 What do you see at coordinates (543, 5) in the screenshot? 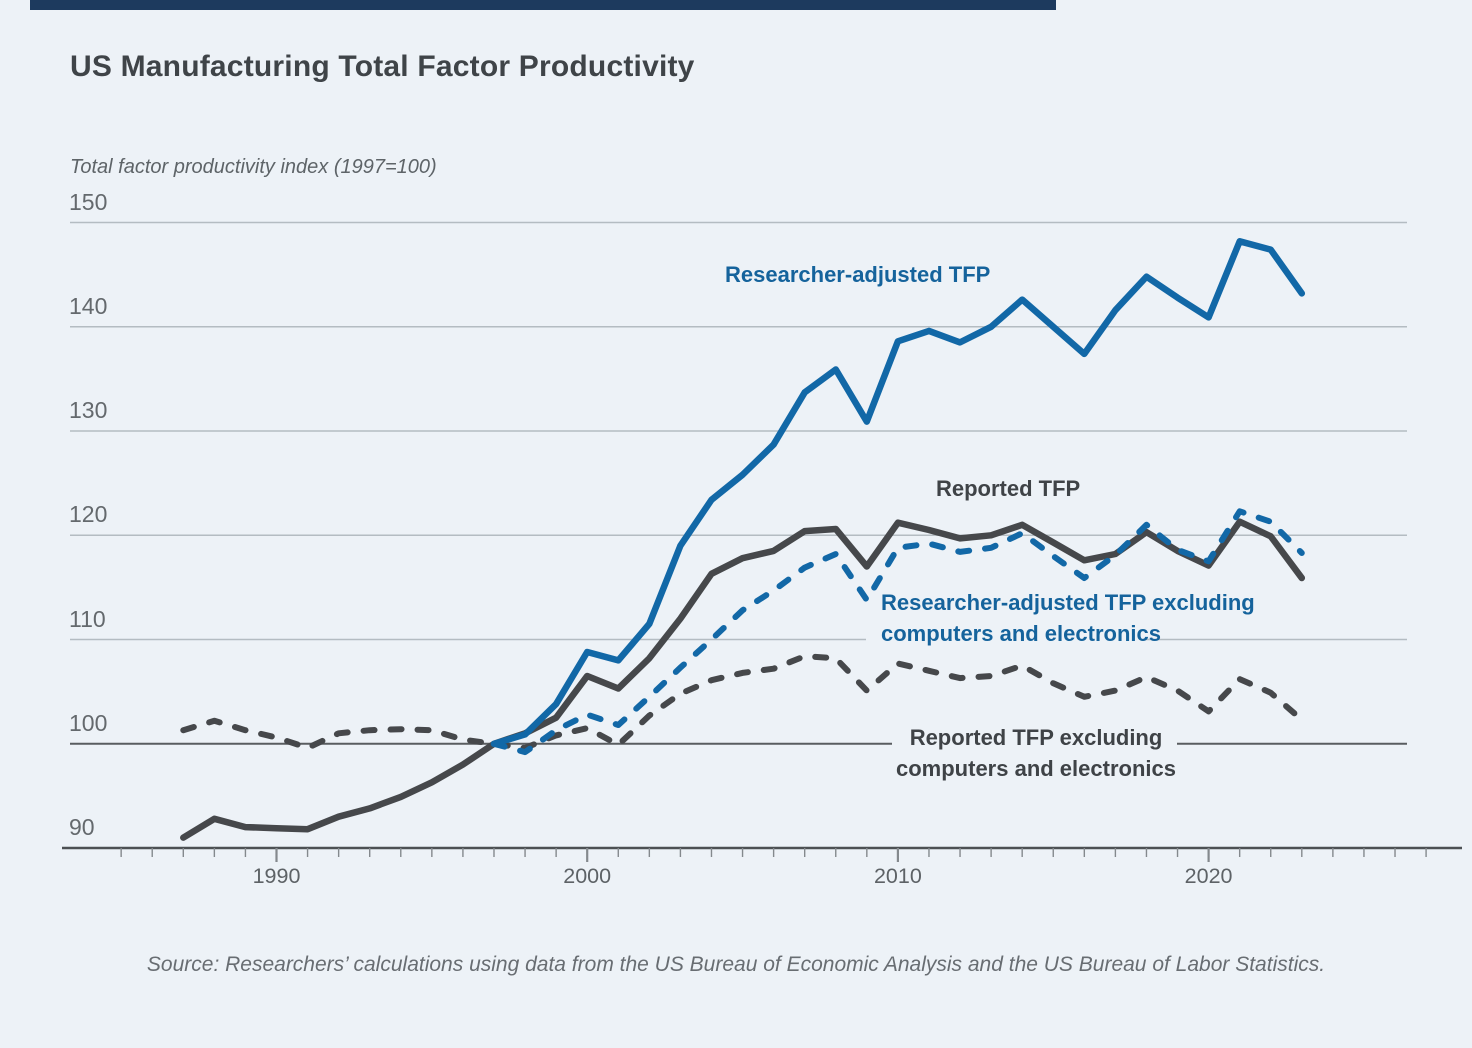
I see `top-accent-bar` at bounding box center [543, 5].